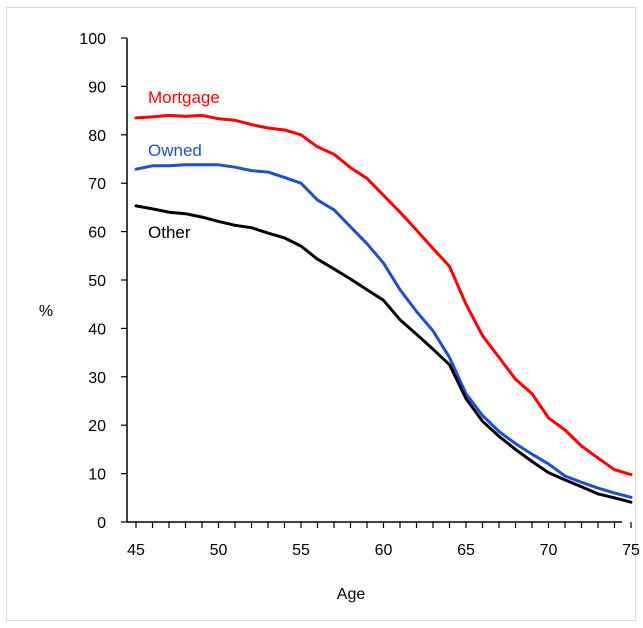 This screenshot has height=628, width=643. I want to click on y-tick-label: 0, so click(101, 523).